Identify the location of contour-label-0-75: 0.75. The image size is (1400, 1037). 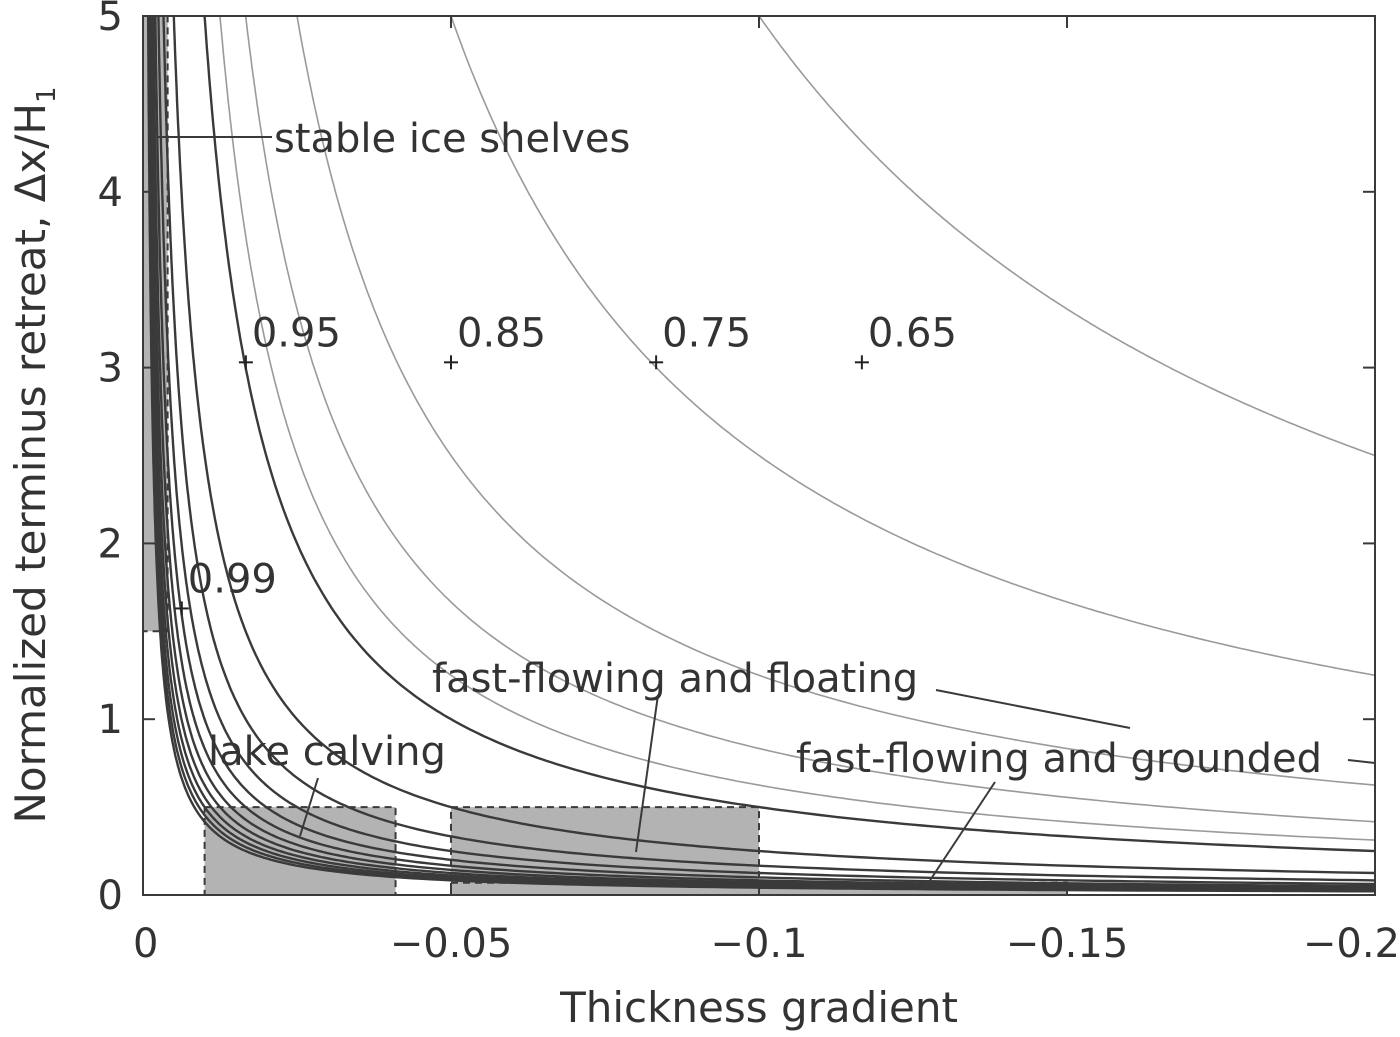
(706, 333).